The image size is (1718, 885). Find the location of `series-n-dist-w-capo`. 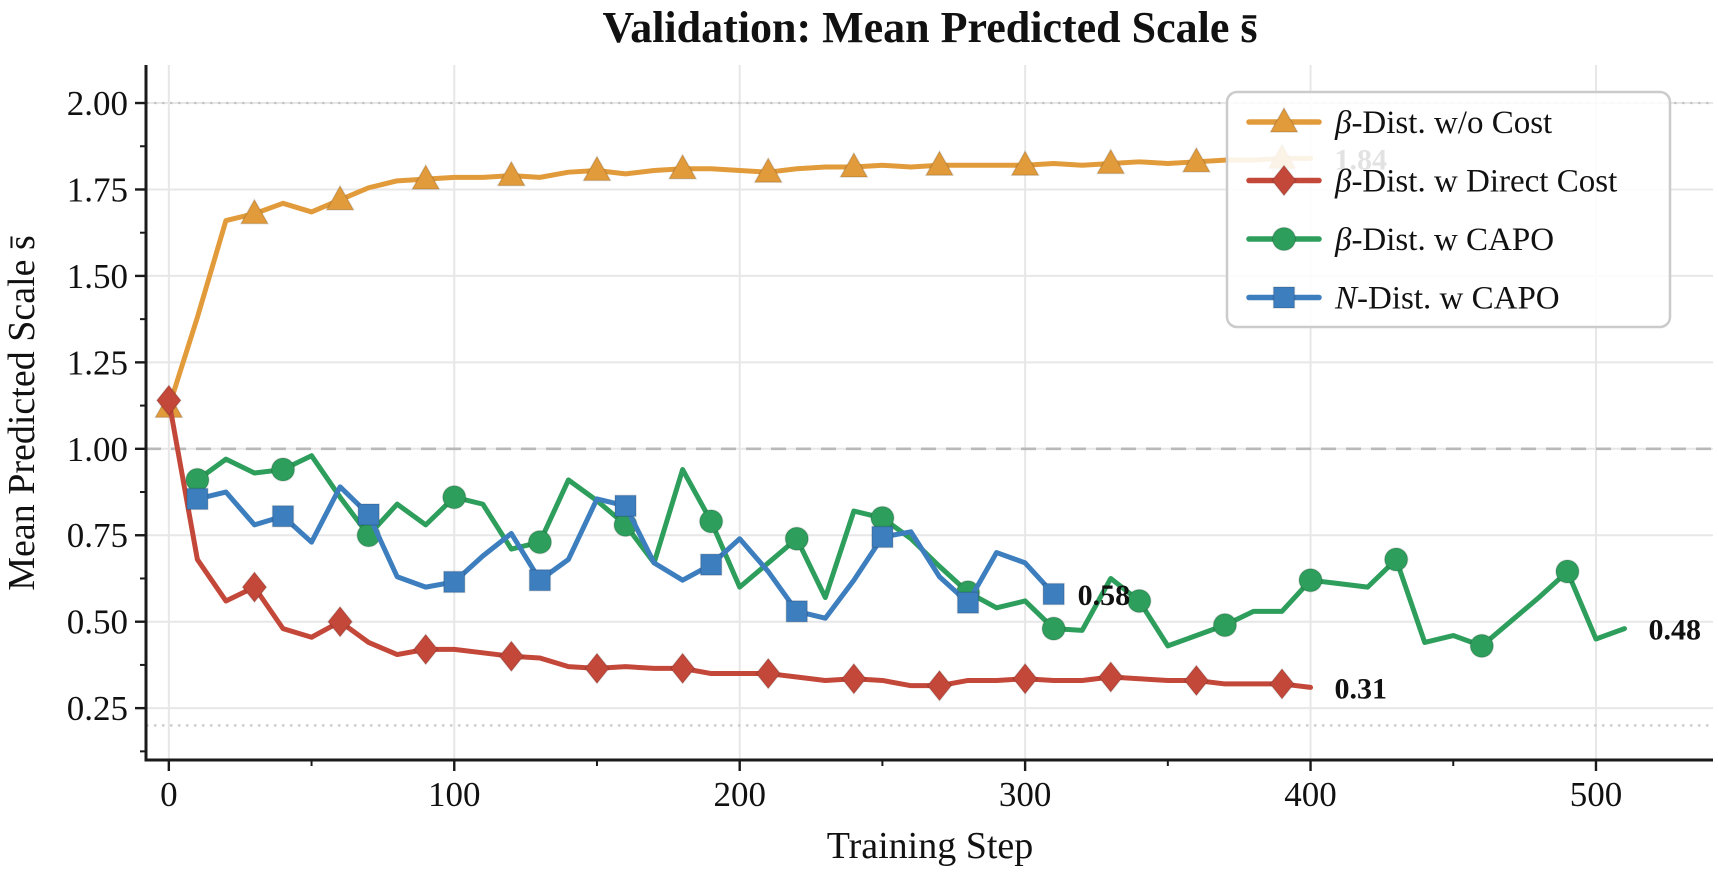

series-n-dist-w-capo is located at coordinates (625, 553).